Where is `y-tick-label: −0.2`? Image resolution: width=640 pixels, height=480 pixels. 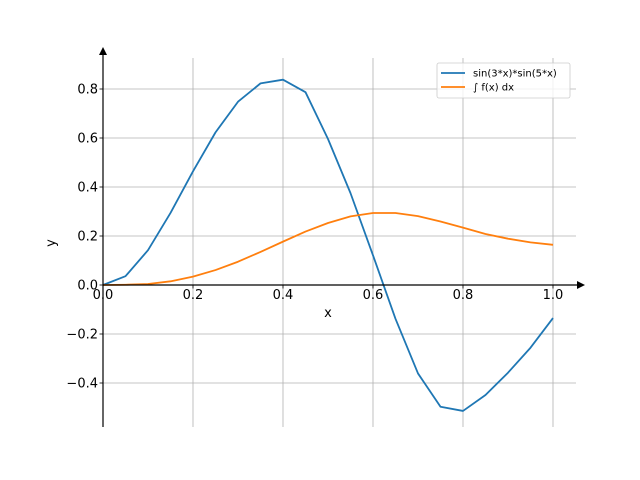
y-tick-label: −0.2 is located at coordinates (82, 335).